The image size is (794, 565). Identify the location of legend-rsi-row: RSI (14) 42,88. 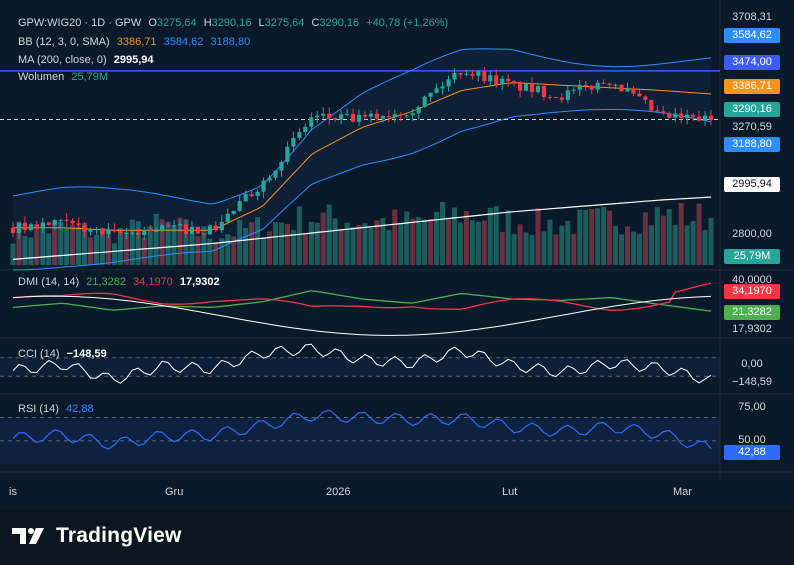
(58, 409).